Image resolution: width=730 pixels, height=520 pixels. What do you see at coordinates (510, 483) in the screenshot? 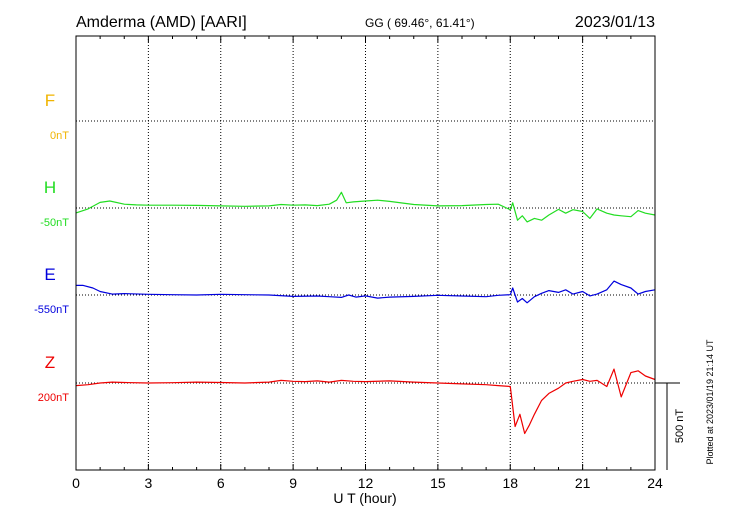
I see `x-tick-label: 18` at bounding box center [510, 483].